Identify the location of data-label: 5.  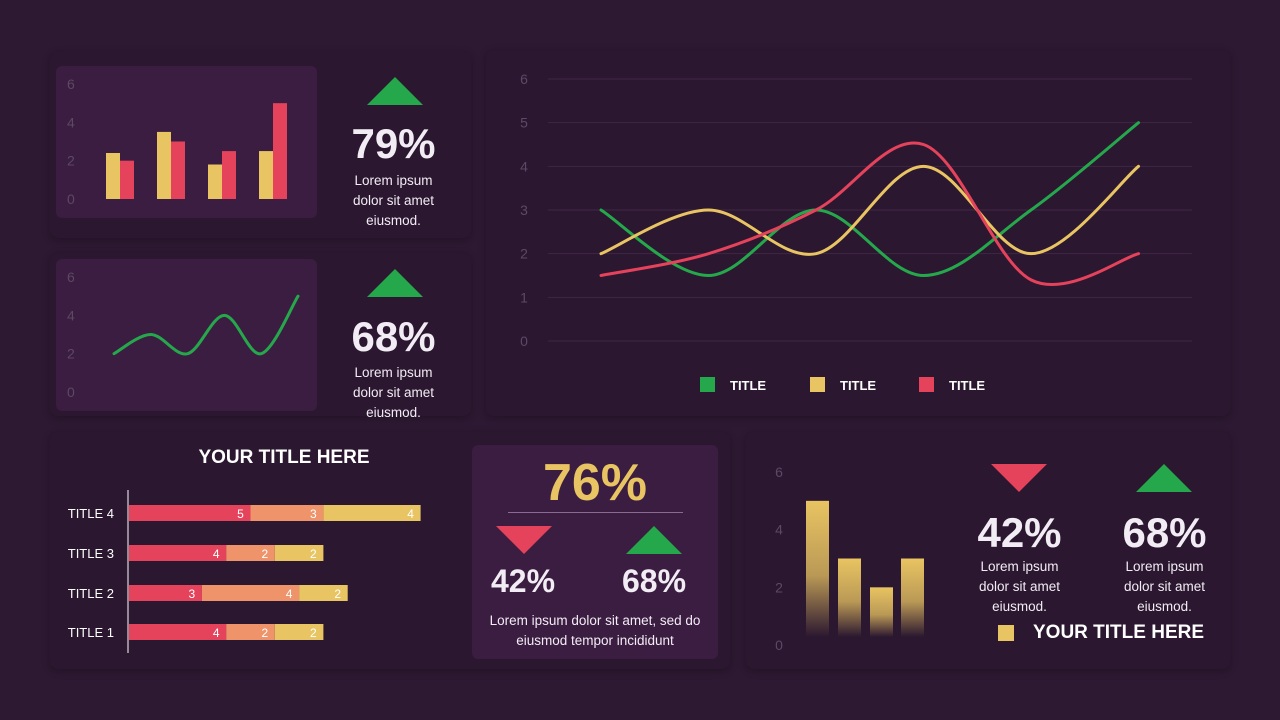
(240, 514).